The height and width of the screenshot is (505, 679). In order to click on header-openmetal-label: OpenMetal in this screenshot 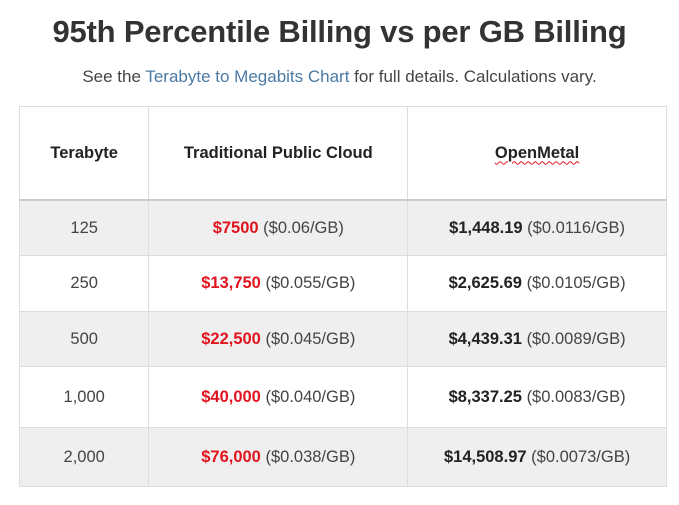, I will do `click(537, 152)`.